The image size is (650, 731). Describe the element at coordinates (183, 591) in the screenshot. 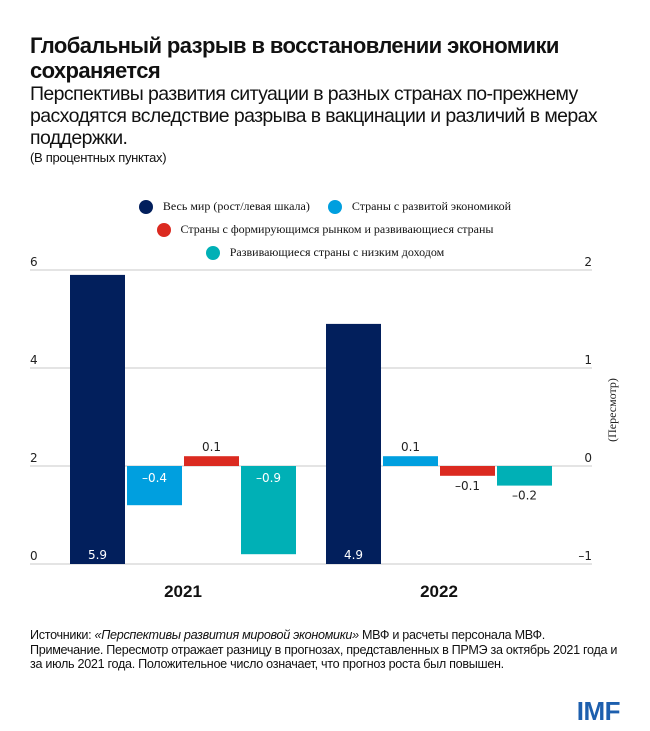

I see `x-tick-label: 2021` at that location.